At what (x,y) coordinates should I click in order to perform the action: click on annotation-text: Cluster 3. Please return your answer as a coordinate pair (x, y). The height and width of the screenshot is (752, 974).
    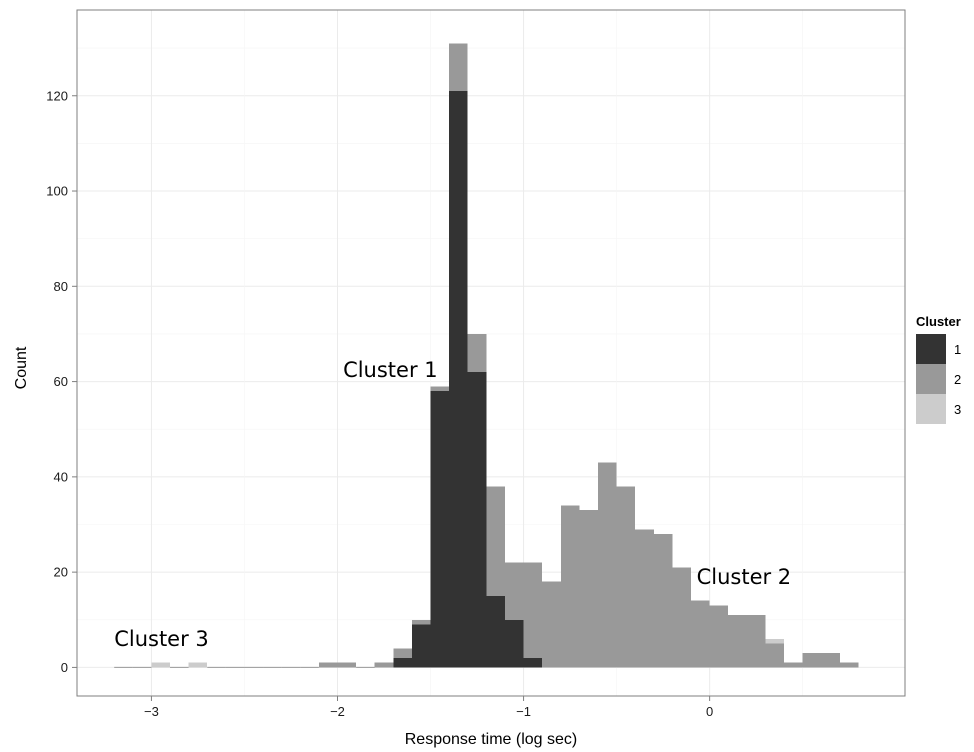
    Looking at the image, I should click on (161, 639).